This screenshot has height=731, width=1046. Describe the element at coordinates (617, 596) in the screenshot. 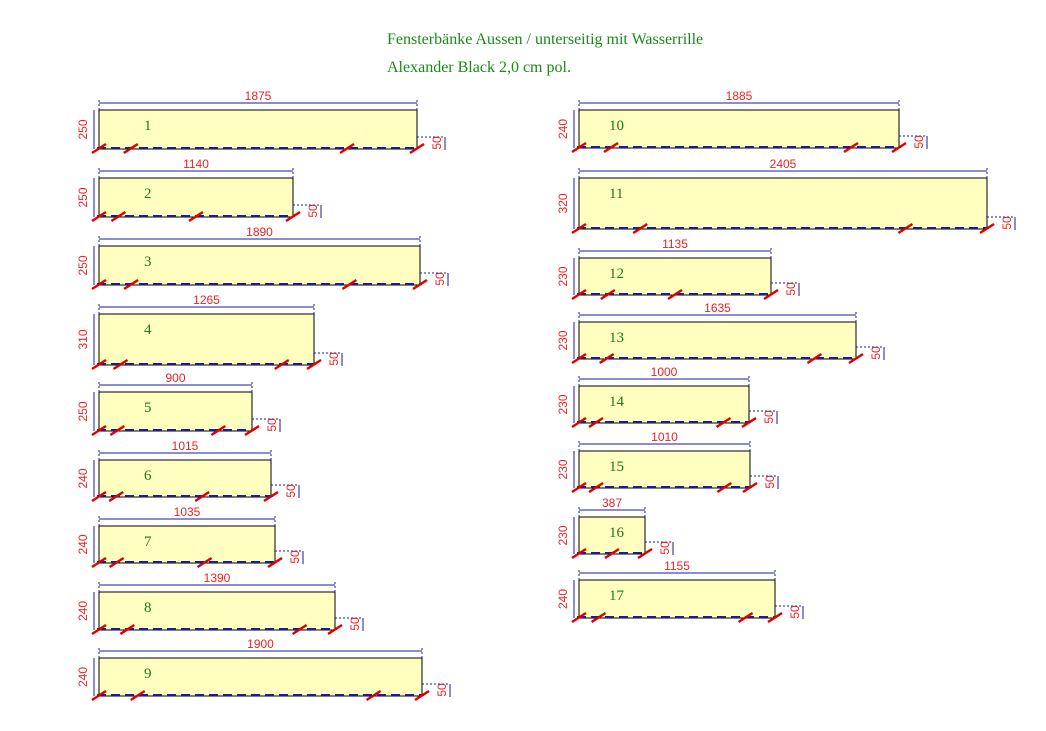

I see `panel-number: 17` at that location.